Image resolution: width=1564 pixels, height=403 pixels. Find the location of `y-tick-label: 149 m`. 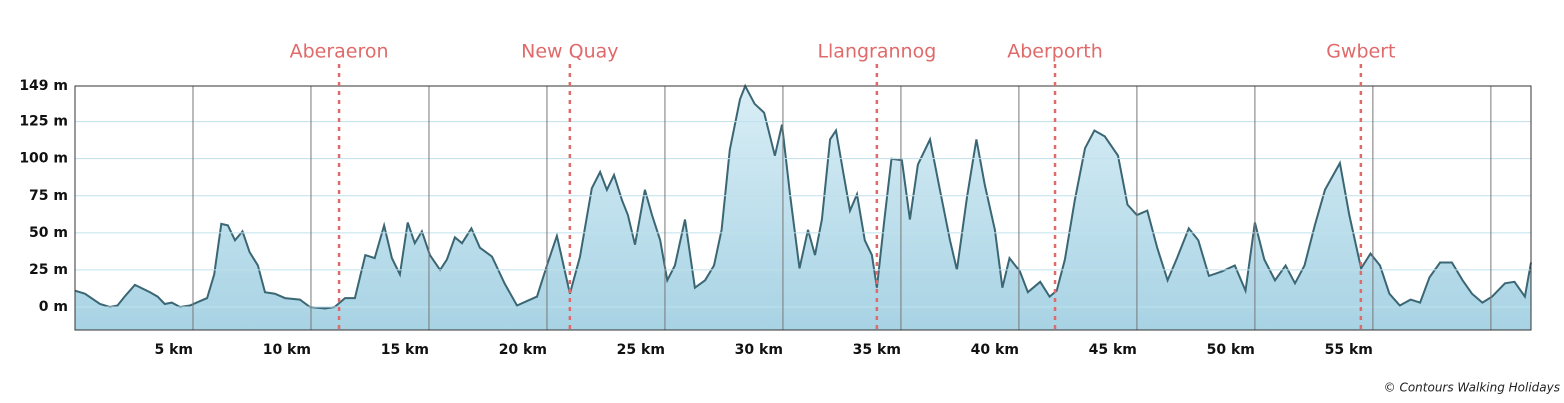

y-tick-label: 149 m is located at coordinates (43, 86).